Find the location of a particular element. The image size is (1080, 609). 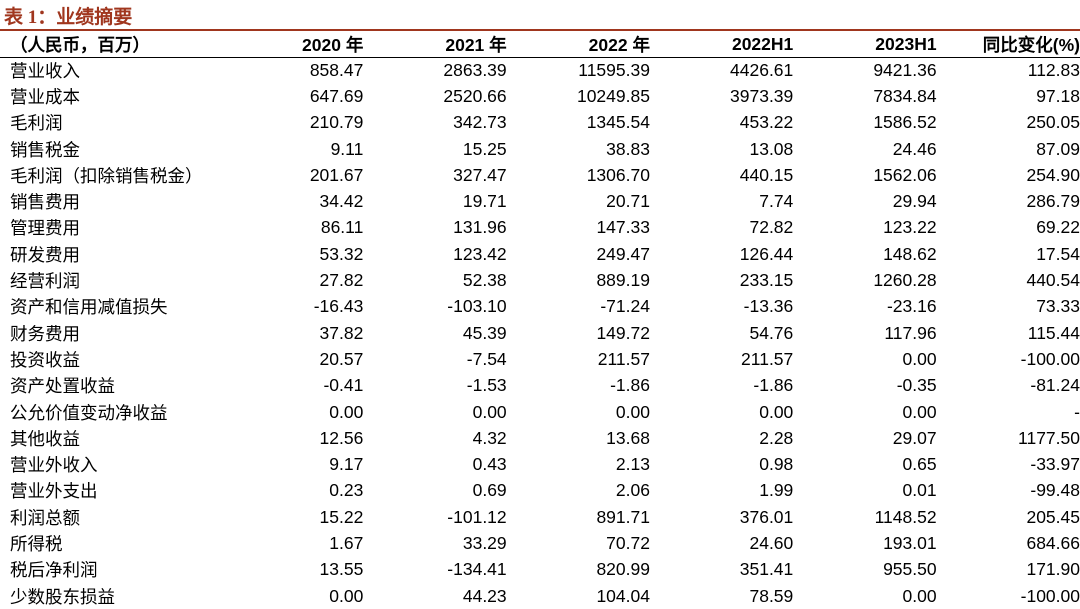

cell-value: 351.41 is located at coordinates (766, 569).